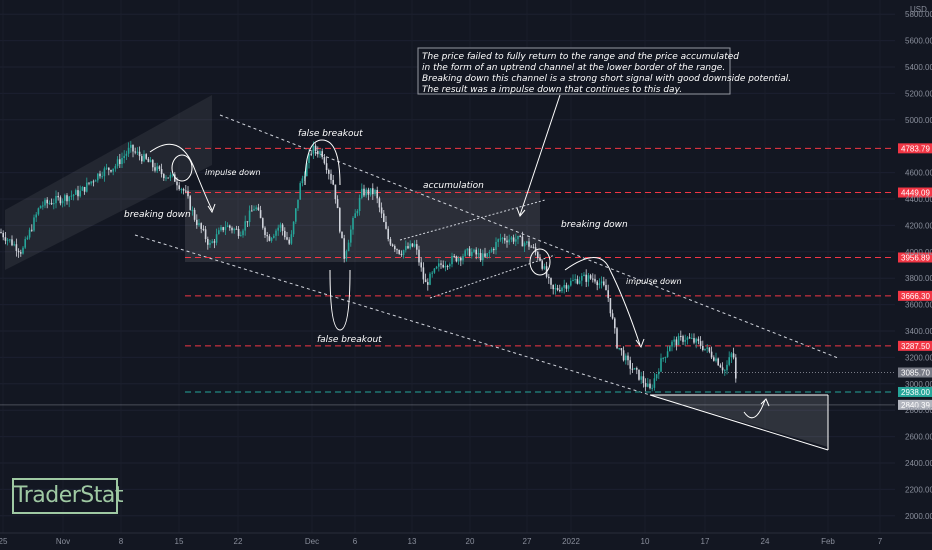  Describe the element at coordinates (918, 410) in the screenshot. I see `y-tick-label: 2800.00` at that location.